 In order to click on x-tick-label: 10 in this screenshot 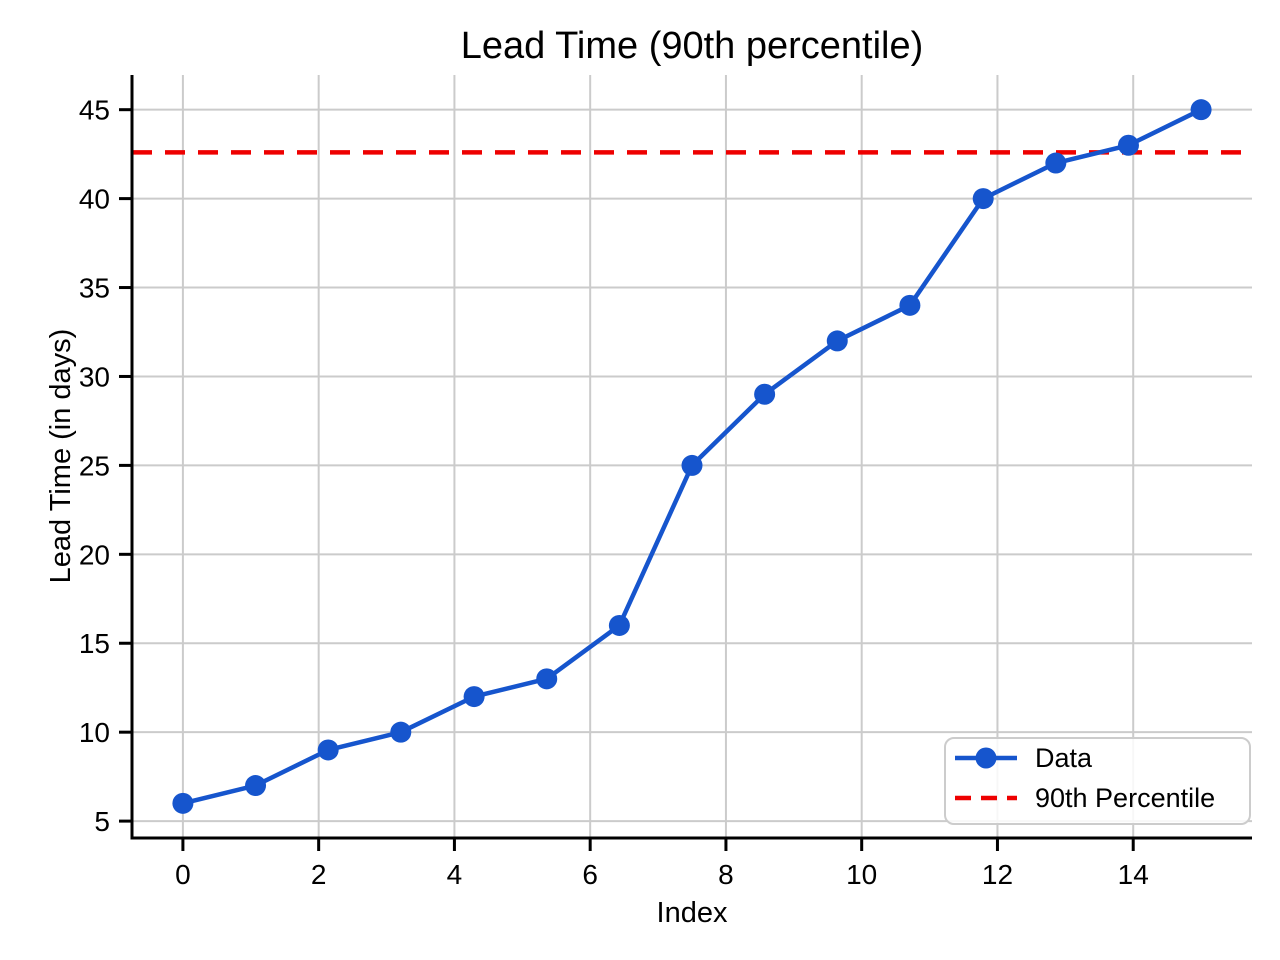, I will do `click(861, 874)`.